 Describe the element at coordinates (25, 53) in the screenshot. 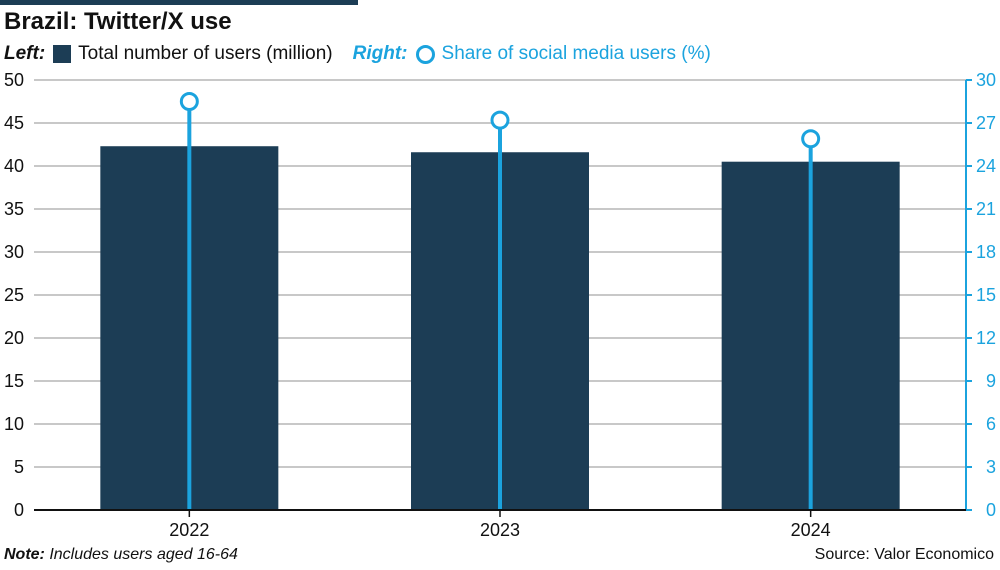

I see `legend-left-lead: Left:` at that location.